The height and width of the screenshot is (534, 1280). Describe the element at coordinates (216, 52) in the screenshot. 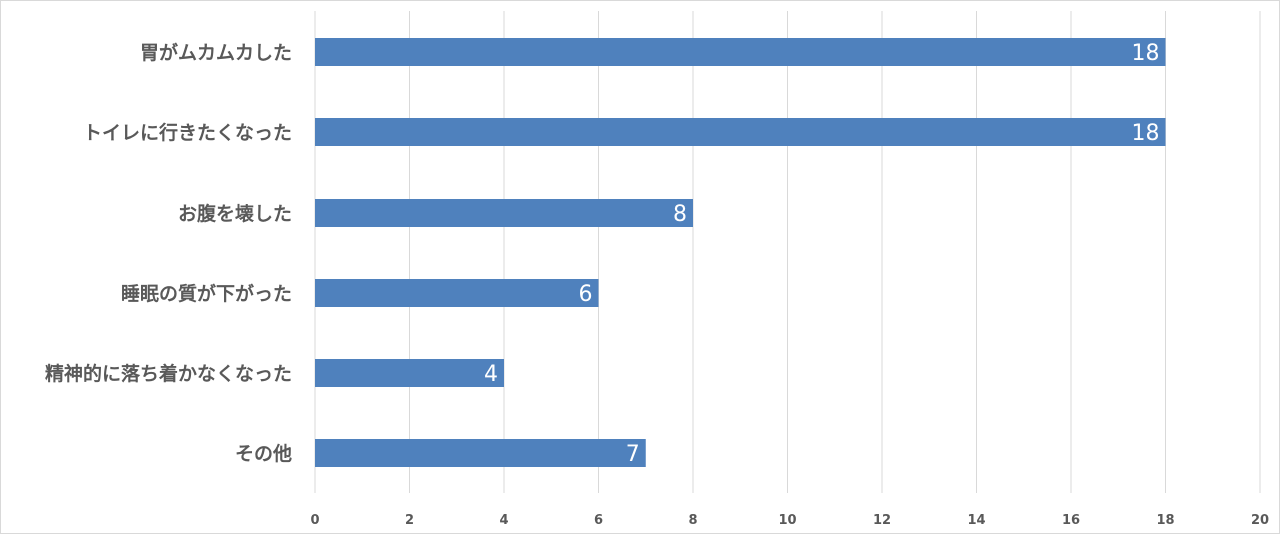

I see `category-label: 胃がムカムカした` at that location.